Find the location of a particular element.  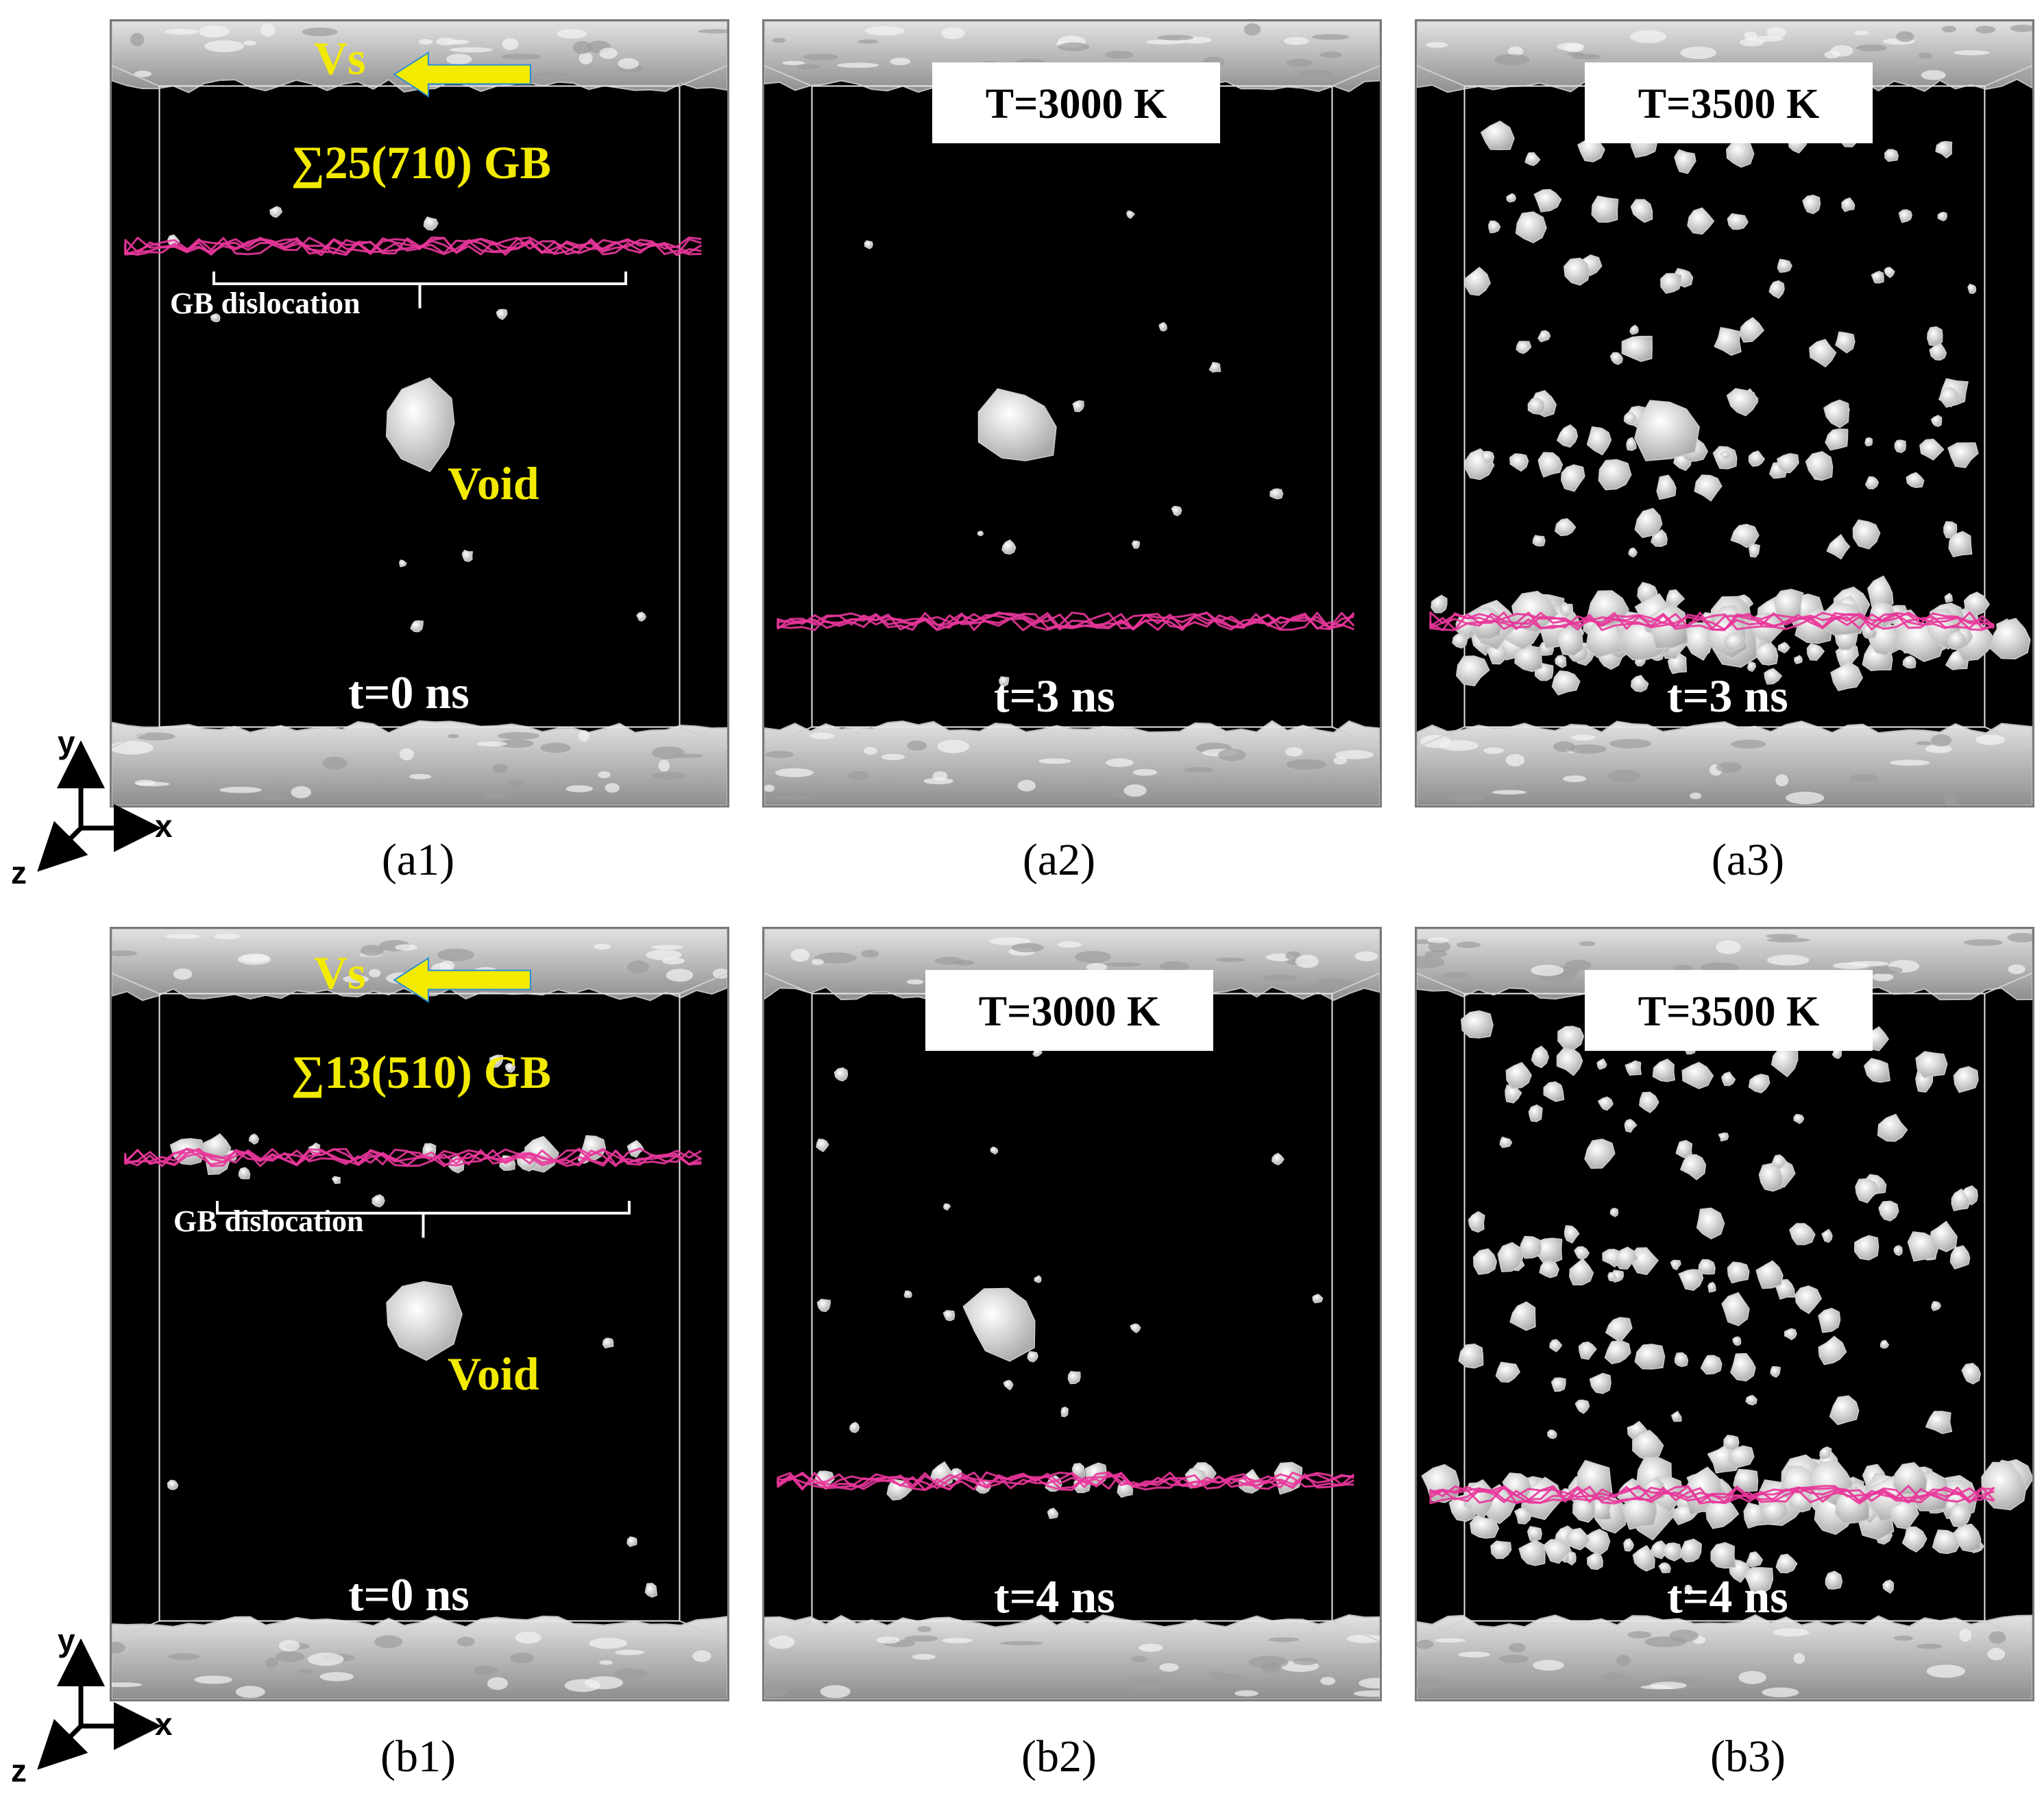

simulation-render-a2 is located at coordinates (1072, 413).